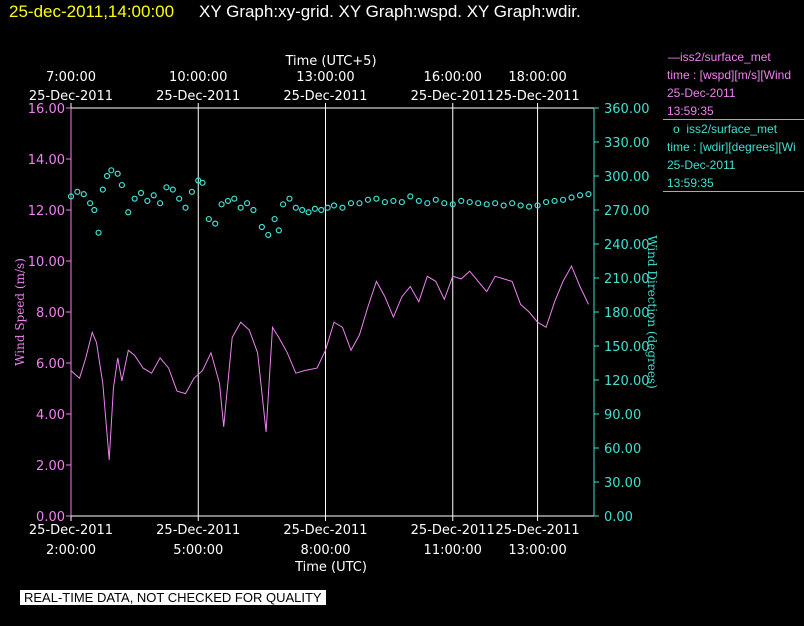 The width and height of the screenshot is (804, 626). I want to click on legend-wspd-line1: iss2/surface_met, so click(725, 57).